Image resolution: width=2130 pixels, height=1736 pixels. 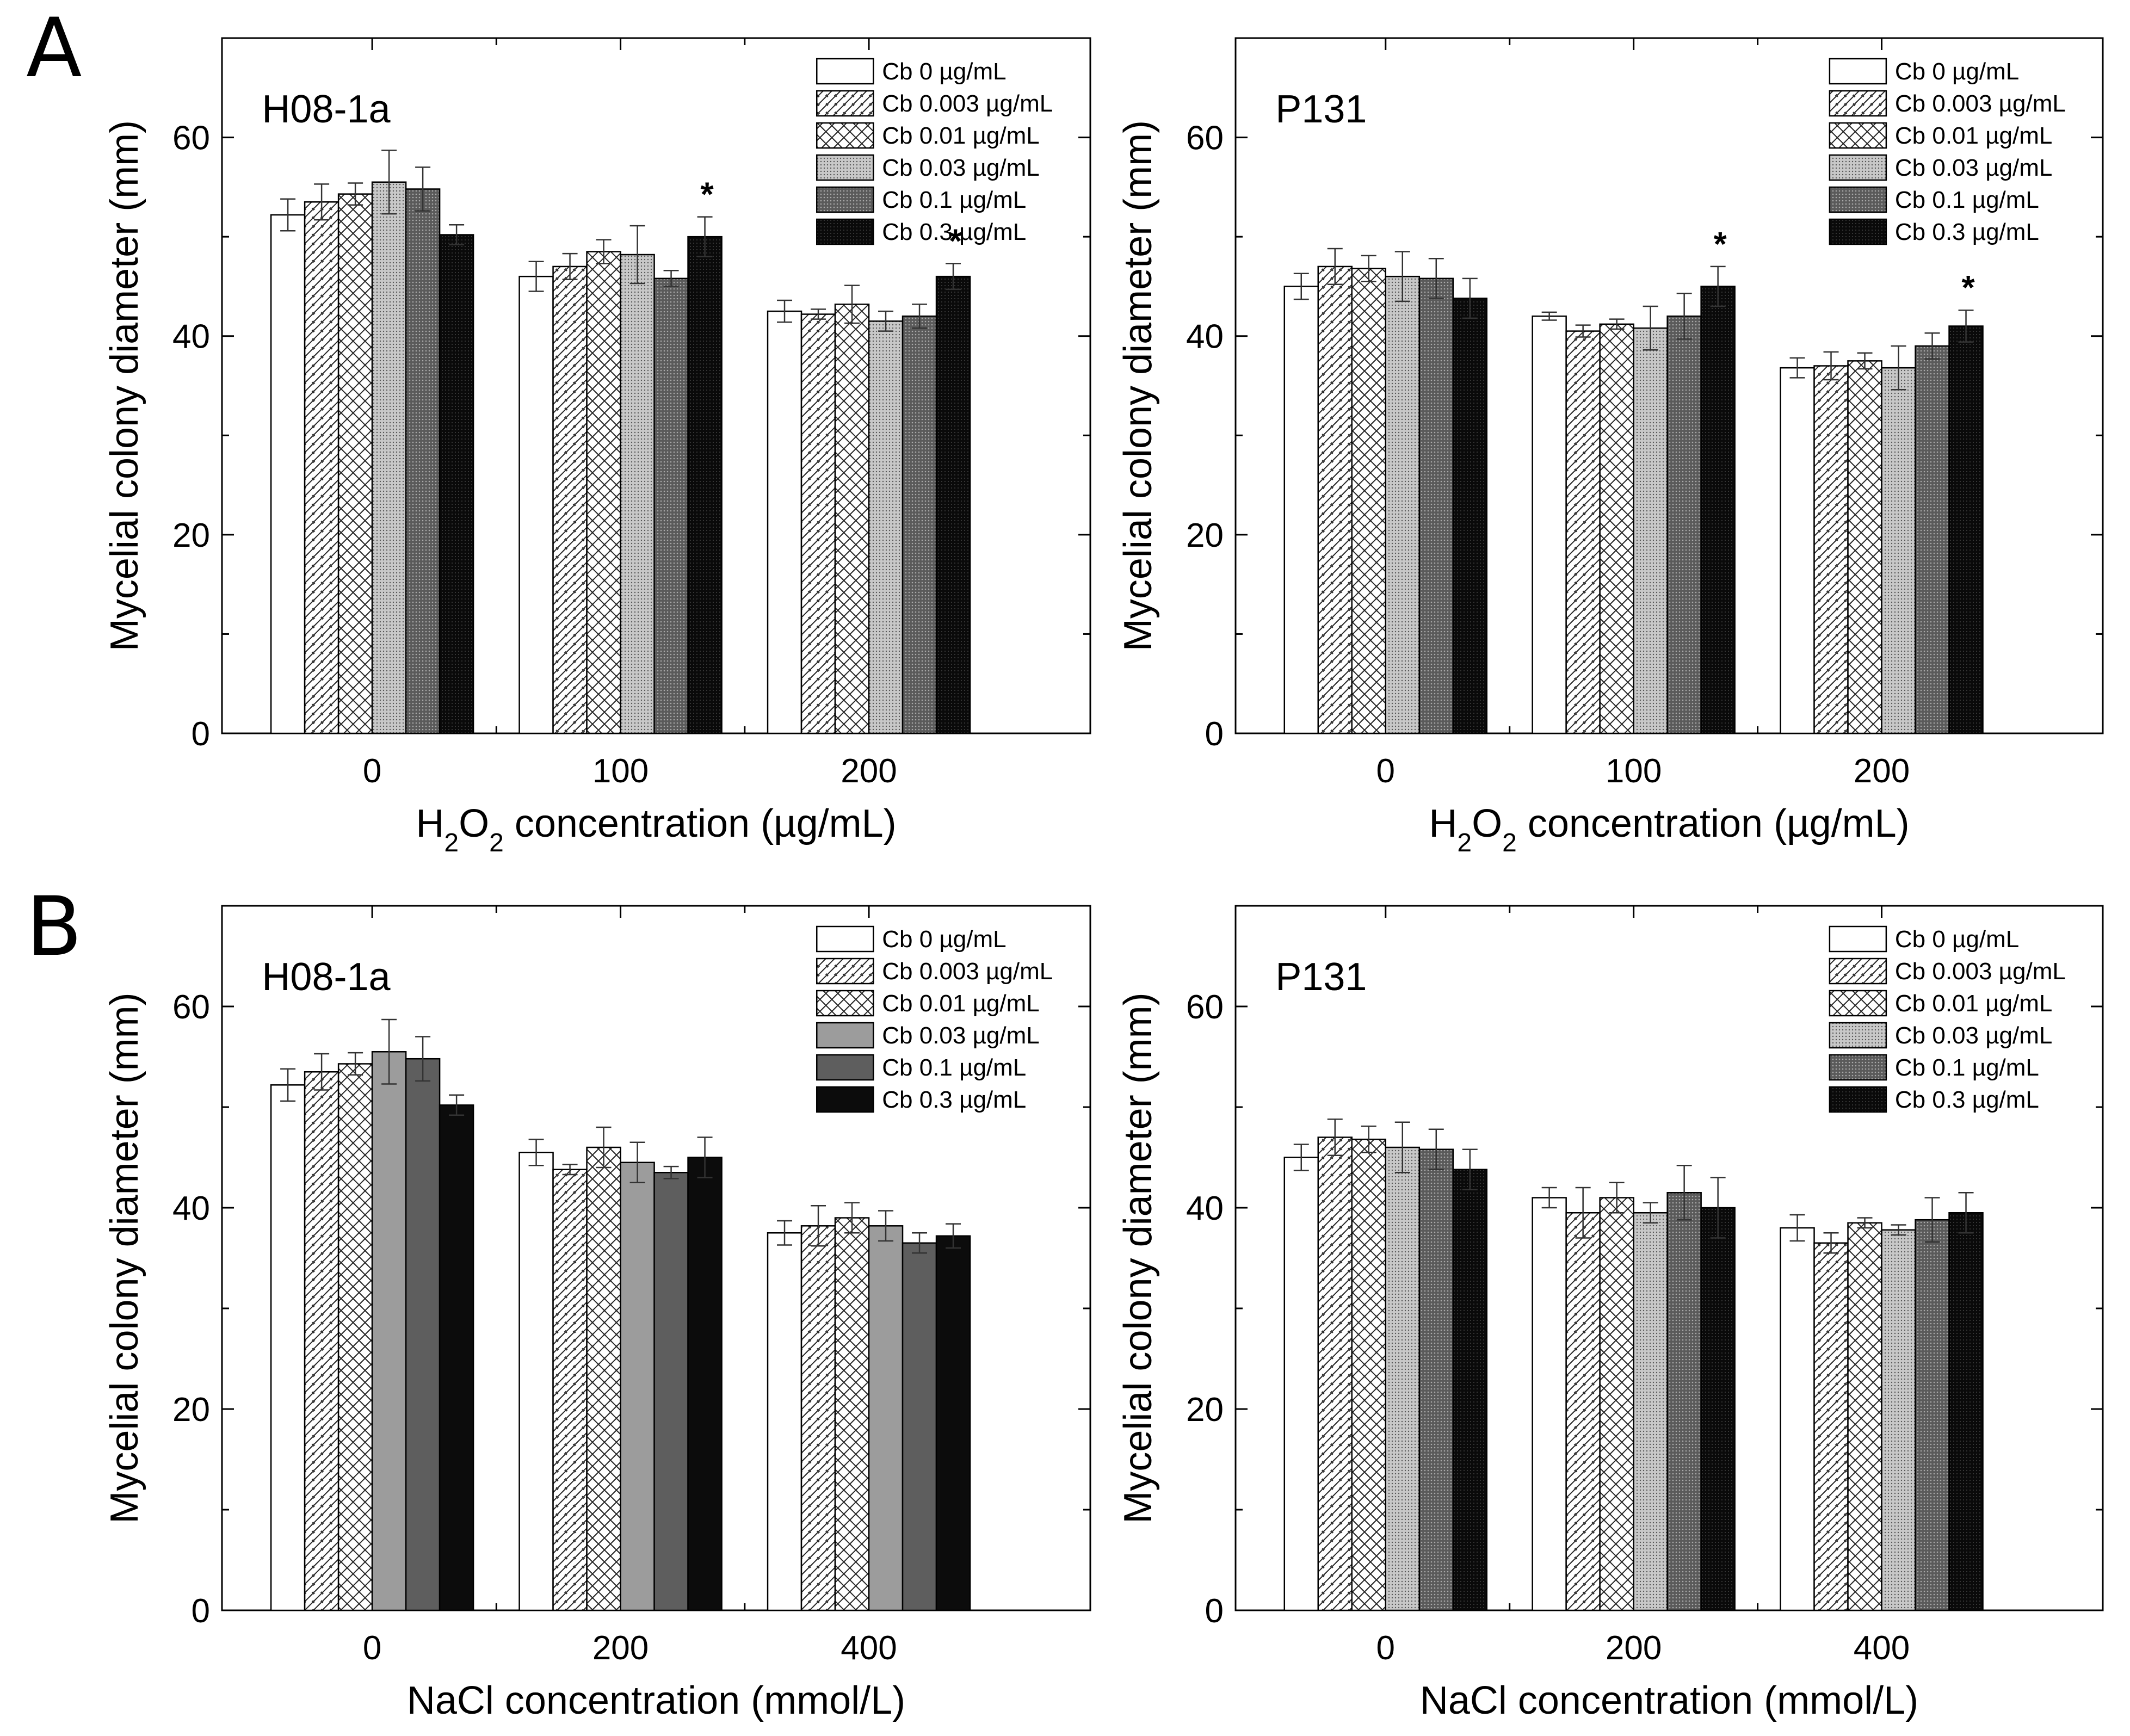 I want to click on x-tick-label: 100, so click(x=1634, y=771).